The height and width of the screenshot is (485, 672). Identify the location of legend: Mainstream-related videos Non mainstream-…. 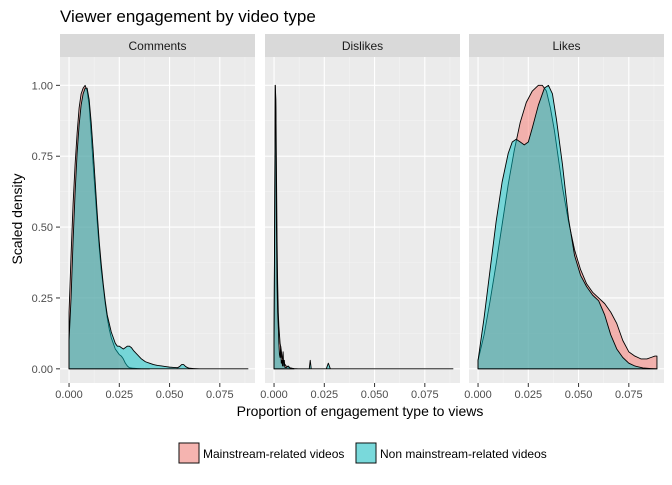
(362, 453).